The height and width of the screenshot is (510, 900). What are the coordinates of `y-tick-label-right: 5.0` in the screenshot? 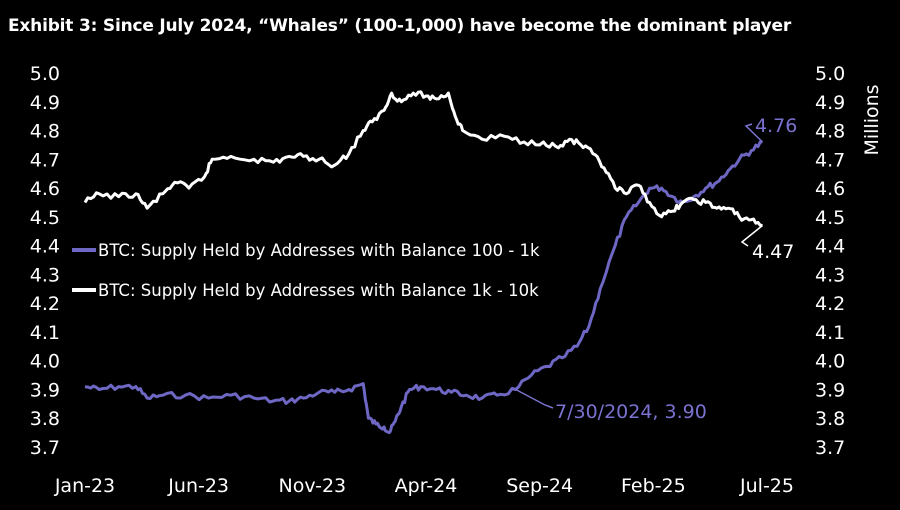 It's located at (830, 74).